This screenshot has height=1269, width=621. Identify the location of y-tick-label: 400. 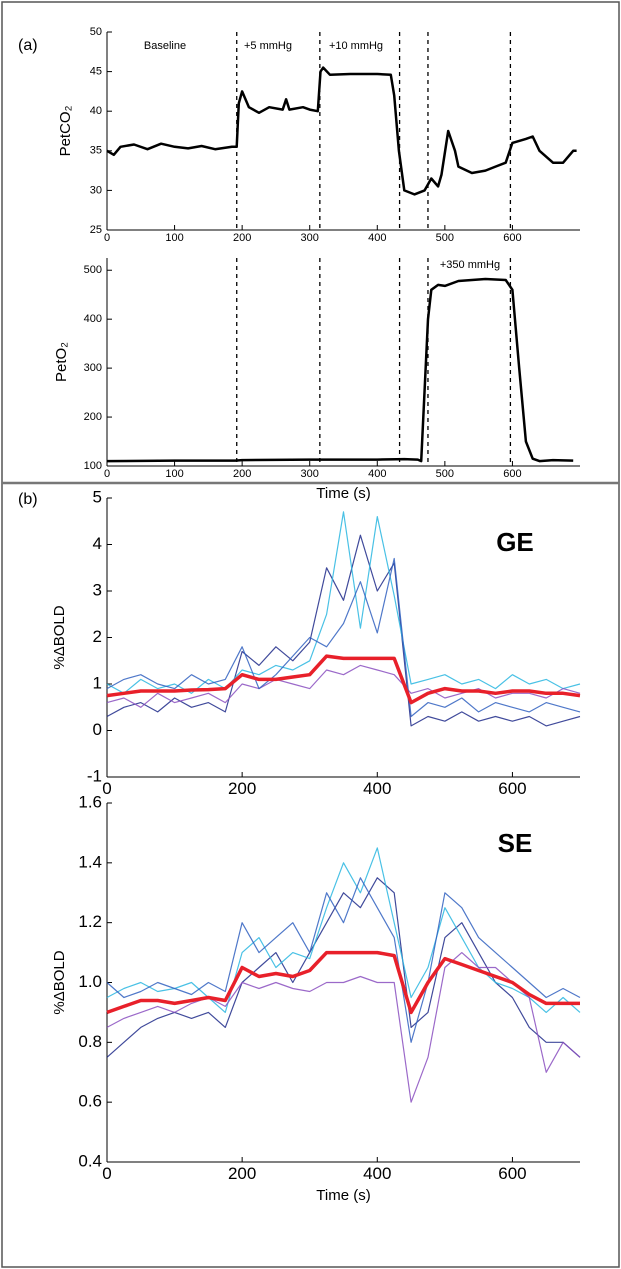
(93, 319).